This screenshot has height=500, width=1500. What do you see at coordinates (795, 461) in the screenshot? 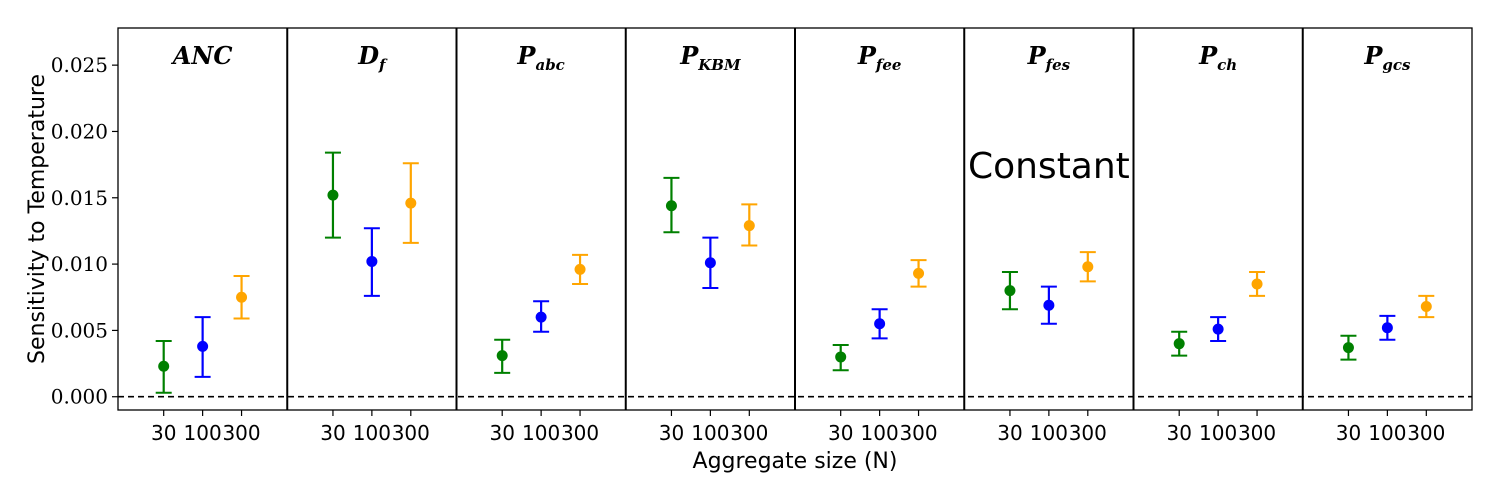
I see `x-axis-title: Aggregate size (N)` at bounding box center [795, 461].